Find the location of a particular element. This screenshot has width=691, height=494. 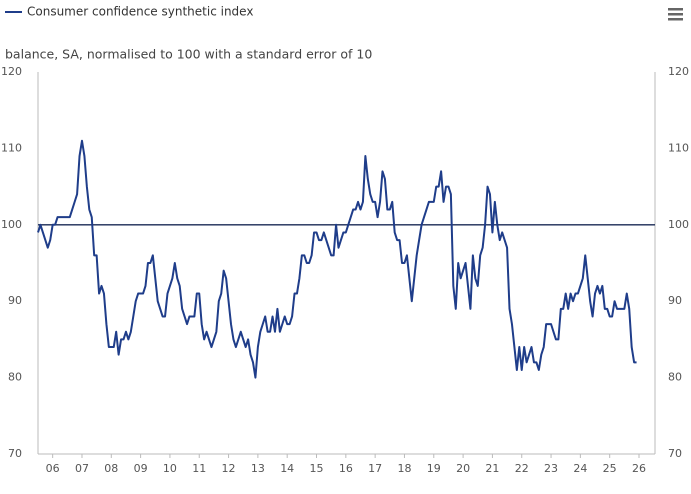

y-tick-label-right: 120 is located at coordinates (678, 71).